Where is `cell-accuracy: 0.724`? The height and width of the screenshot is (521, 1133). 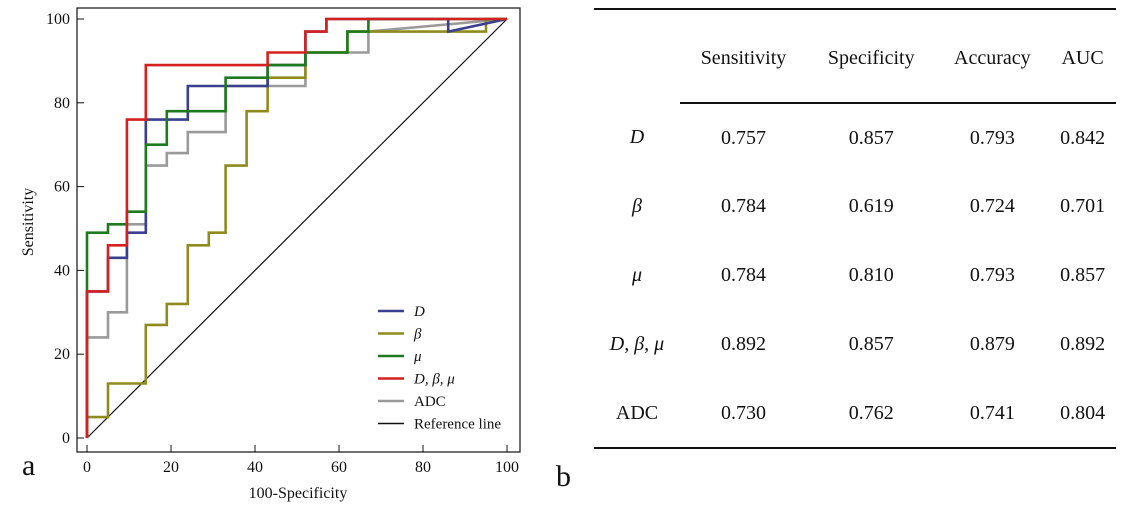
cell-accuracy: 0.724 is located at coordinates (992, 206).